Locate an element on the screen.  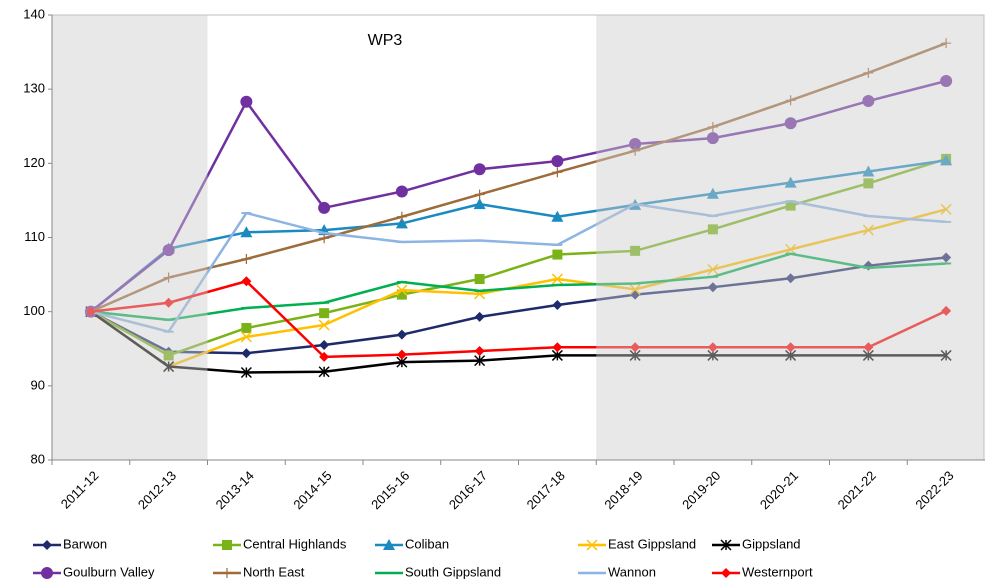
legend-item: Barwon is located at coordinates (70, 543).